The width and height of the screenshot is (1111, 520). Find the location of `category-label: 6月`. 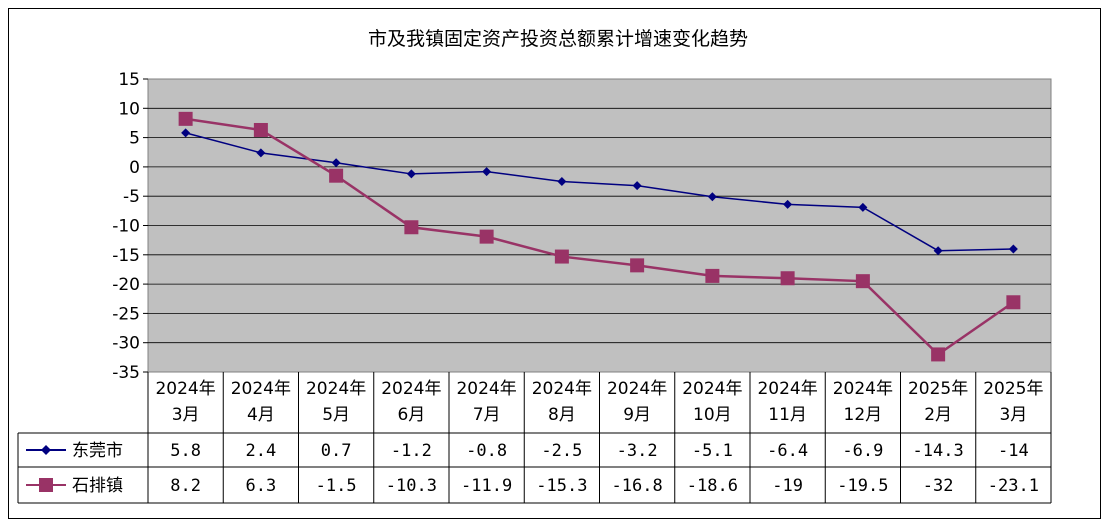

category-label: 6月 is located at coordinates (411, 415).